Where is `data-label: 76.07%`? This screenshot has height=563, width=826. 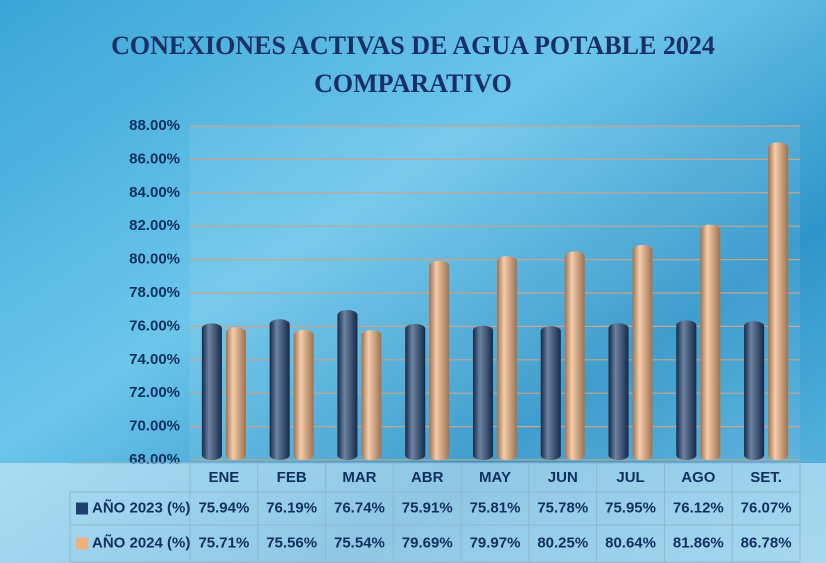 data-label: 76.07% is located at coordinates (766, 507).